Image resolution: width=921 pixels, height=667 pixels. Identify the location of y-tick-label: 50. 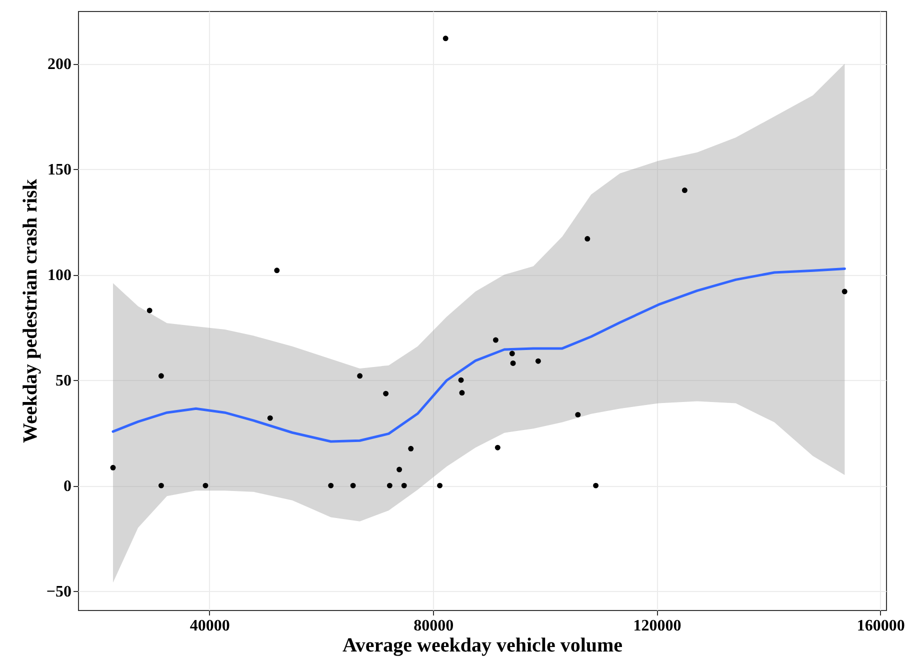
(64, 381).